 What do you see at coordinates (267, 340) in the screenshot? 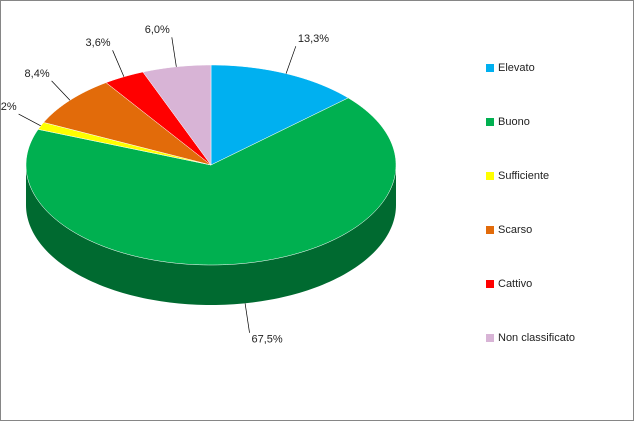
I see `data-label: 67,5%` at bounding box center [267, 340].